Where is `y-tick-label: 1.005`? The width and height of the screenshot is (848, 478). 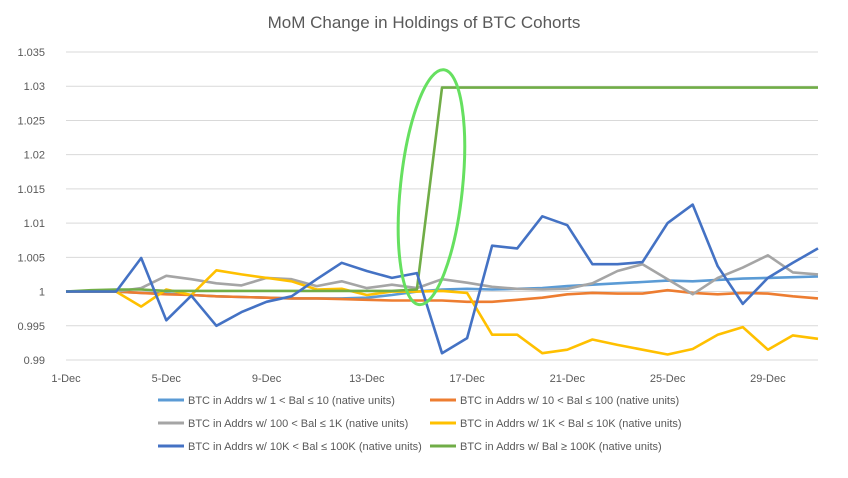
y-tick-label: 1.005 is located at coordinates (31, 258).